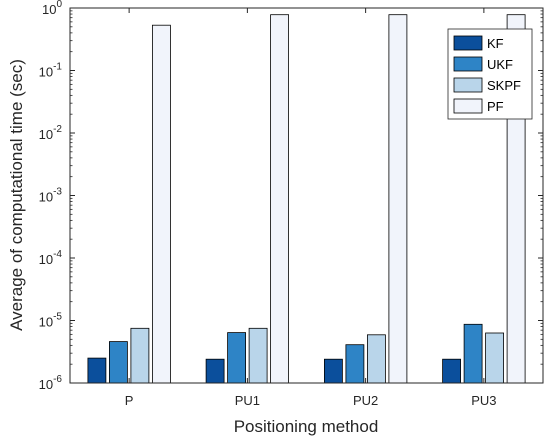  I want to click on bar-ukf-pu3, so click(473, 353).